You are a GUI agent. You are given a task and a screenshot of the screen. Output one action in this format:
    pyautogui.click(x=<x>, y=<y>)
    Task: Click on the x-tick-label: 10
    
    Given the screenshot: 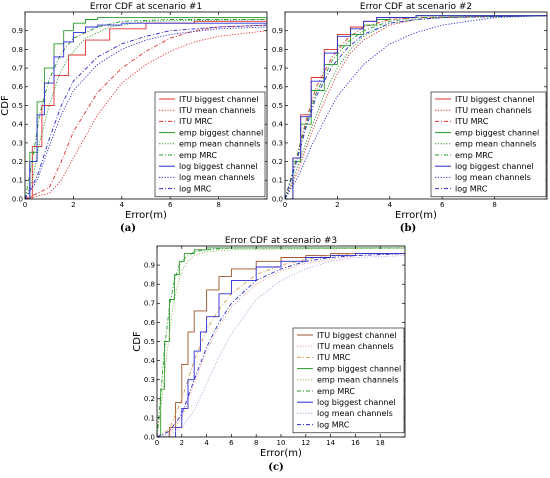 What is the action you would take?
    pyautogui.click(x=281, y=443)
    